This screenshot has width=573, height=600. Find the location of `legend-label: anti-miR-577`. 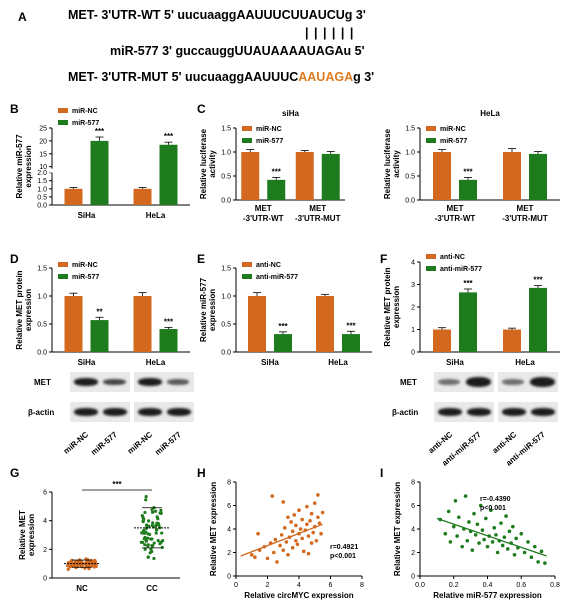

legend-label: anti-miR-577 is located at coordinates (277, 277).